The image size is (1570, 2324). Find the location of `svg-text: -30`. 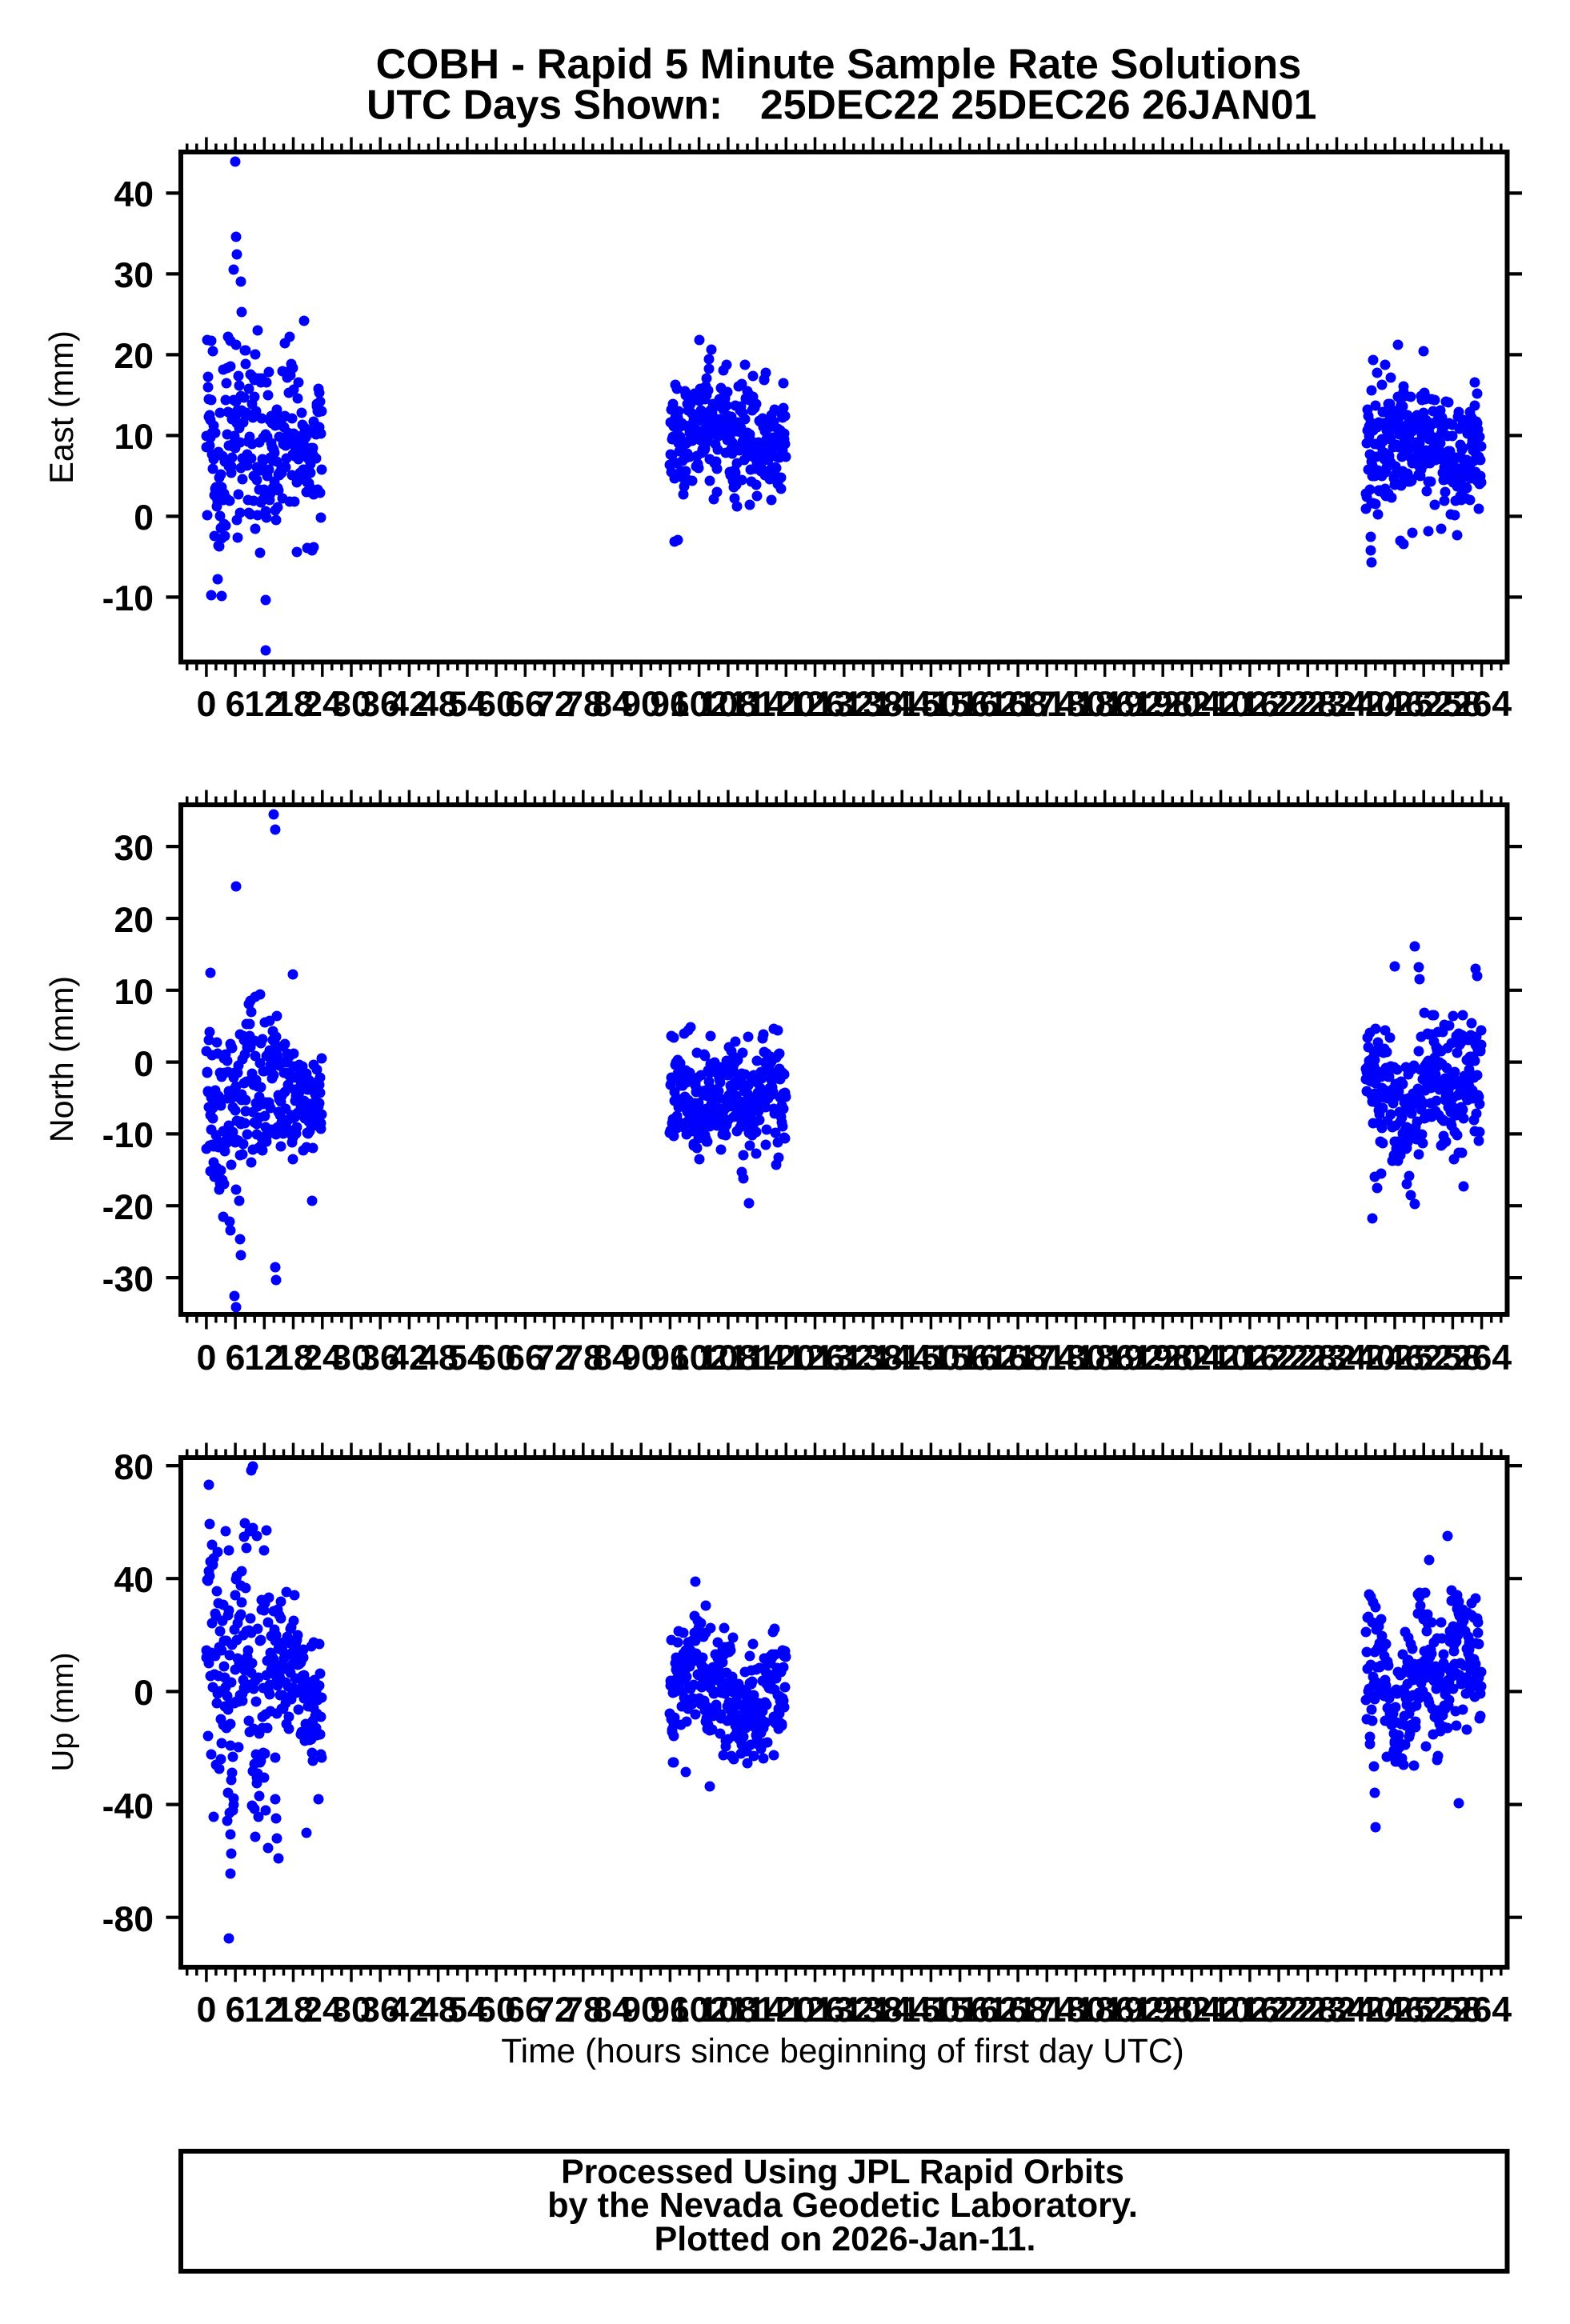

svg-text: -30 is located at coordinates (128, 1279).